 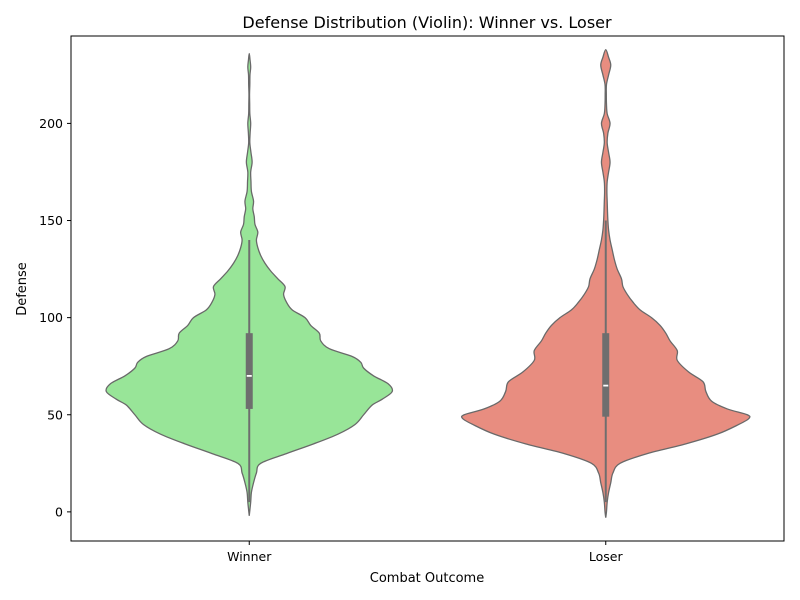 I want to click on y-tick-label: 50, so click(x=55, y=414).